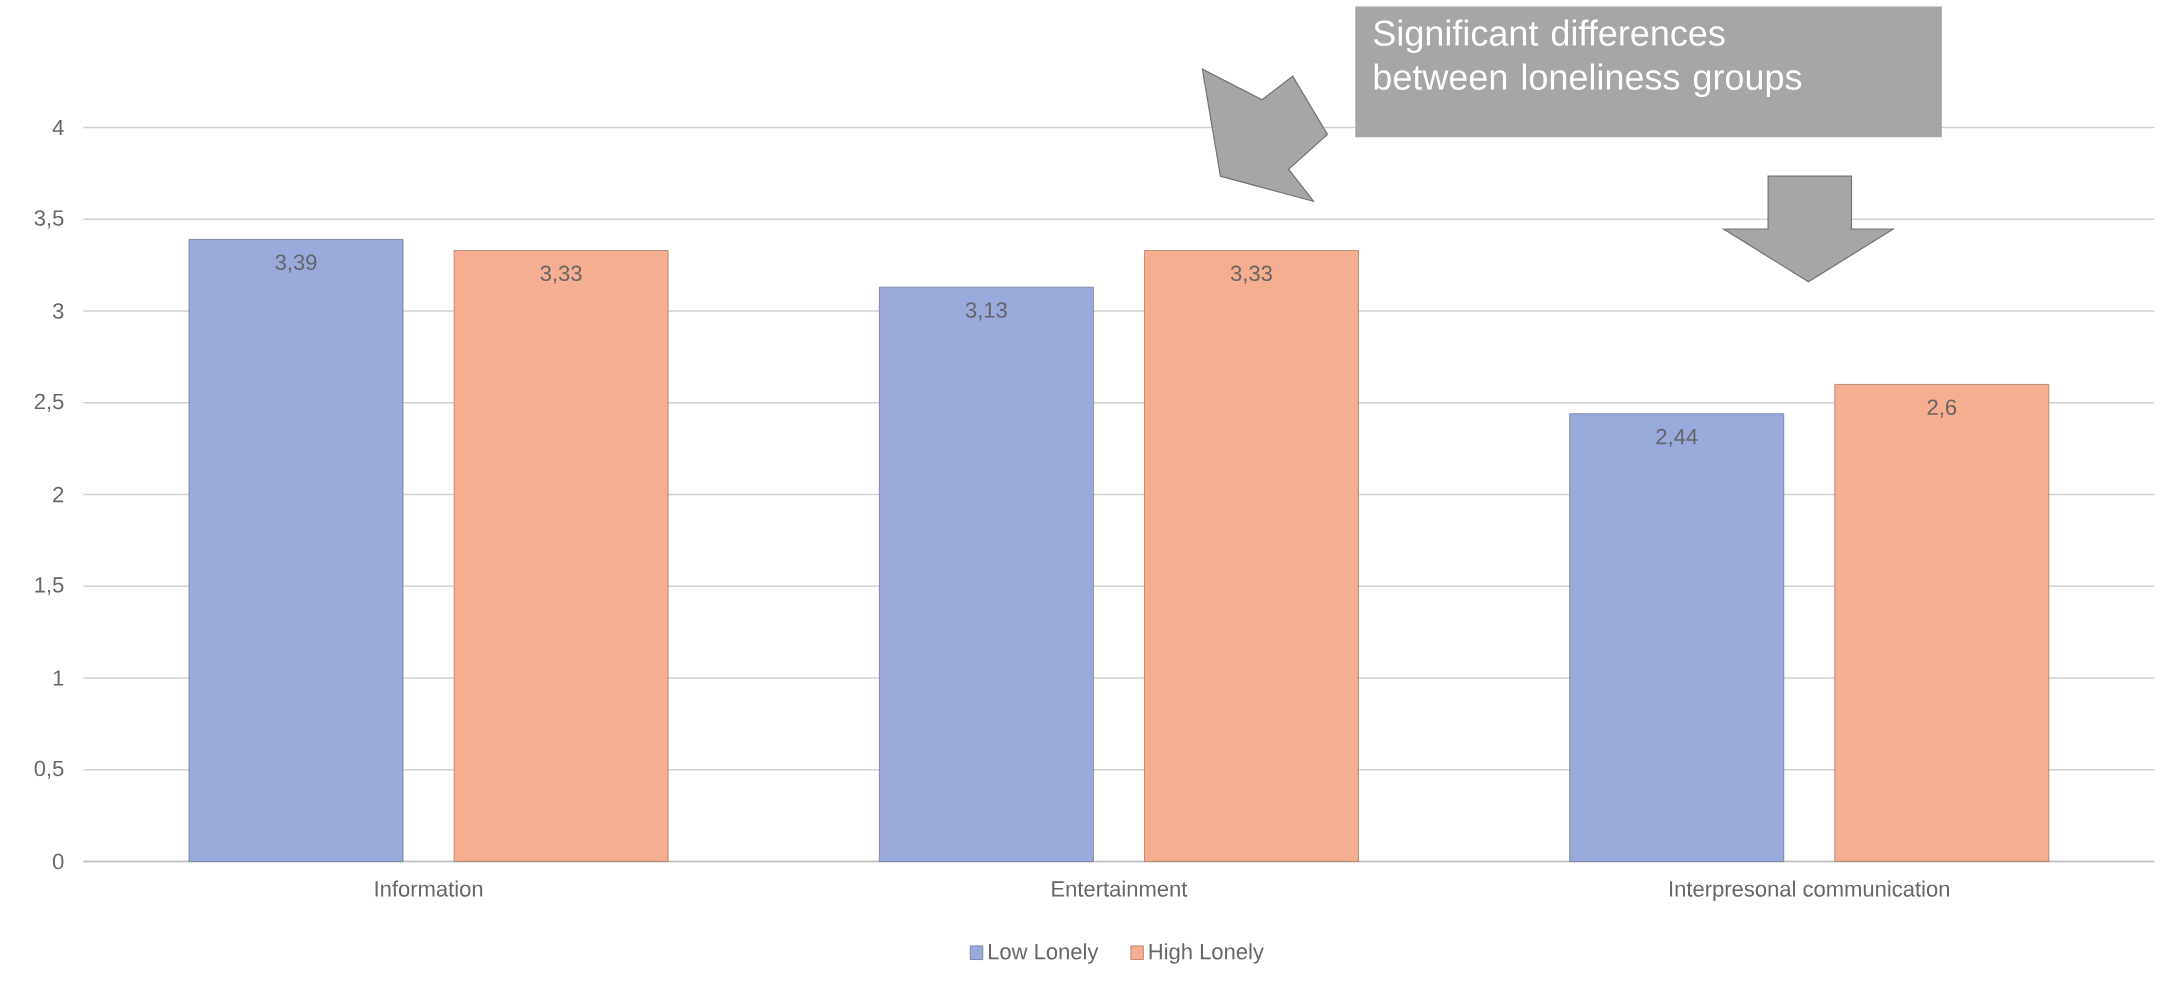 The width and height of the screenshot is (2180, 981). What do you see at coordinates (296, 263) in the screenshot?
I see `data-label: 3,39` at bounding box center [296, 263].